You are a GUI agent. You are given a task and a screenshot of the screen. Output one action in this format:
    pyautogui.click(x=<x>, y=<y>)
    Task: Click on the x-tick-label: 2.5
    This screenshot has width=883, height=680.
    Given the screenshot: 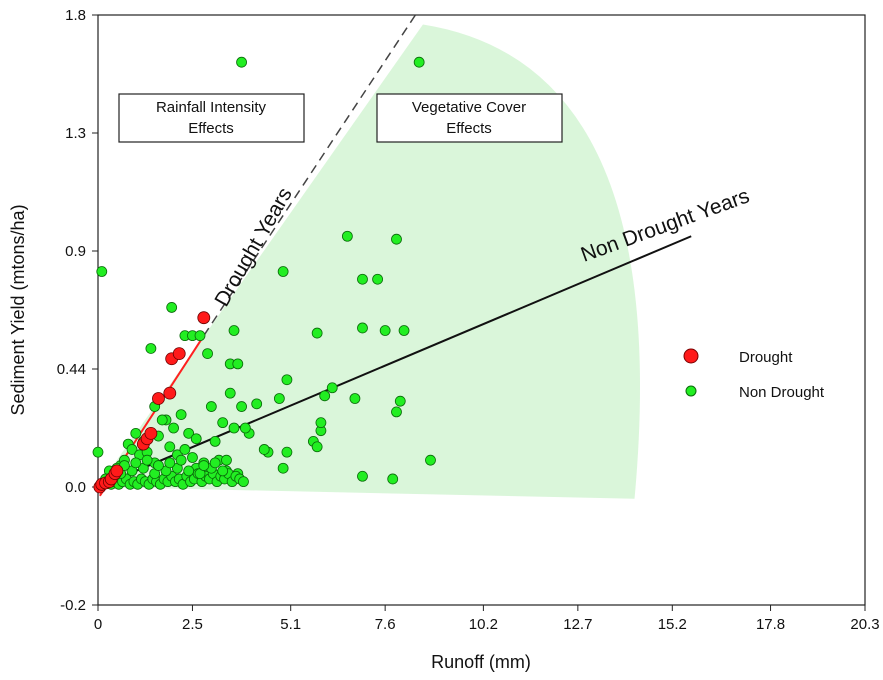 What is the action you would take?
    pyautogui.click(x=192, y=624)
    